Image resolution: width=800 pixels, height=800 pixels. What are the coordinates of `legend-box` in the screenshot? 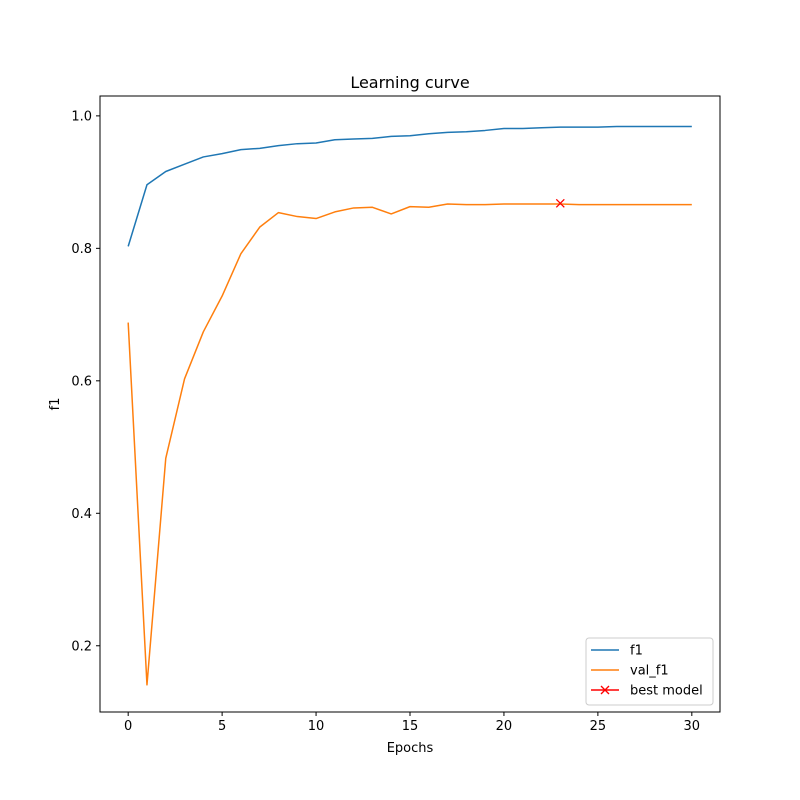 It's located at (649, 671).